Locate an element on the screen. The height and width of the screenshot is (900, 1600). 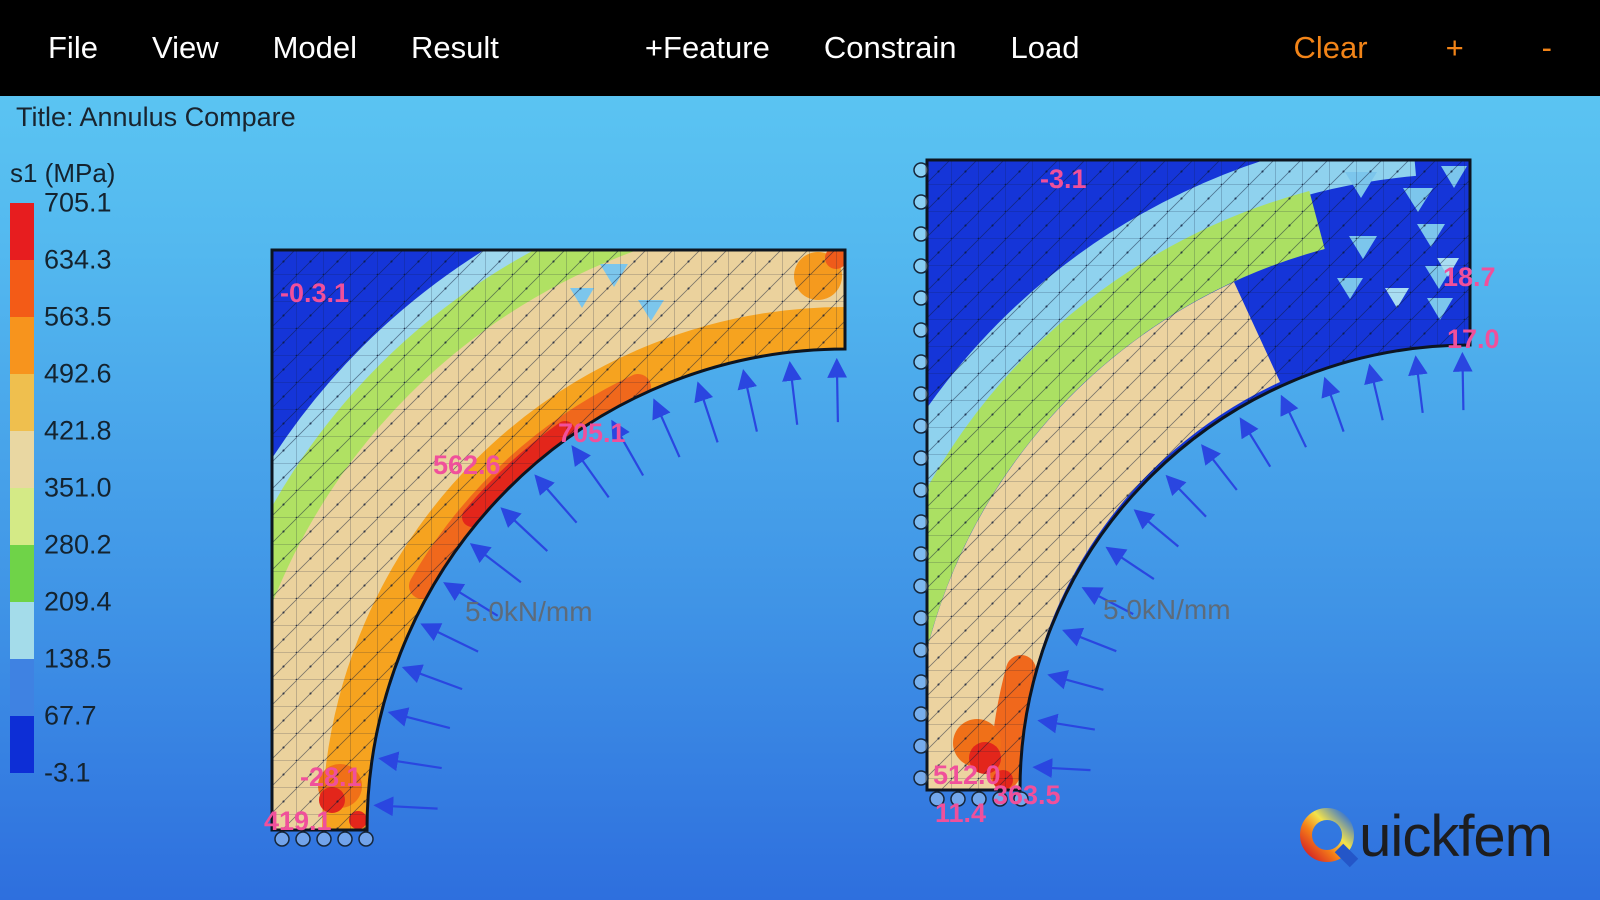
menu-add-feature: +Feature is located at coordinates (707, 47).